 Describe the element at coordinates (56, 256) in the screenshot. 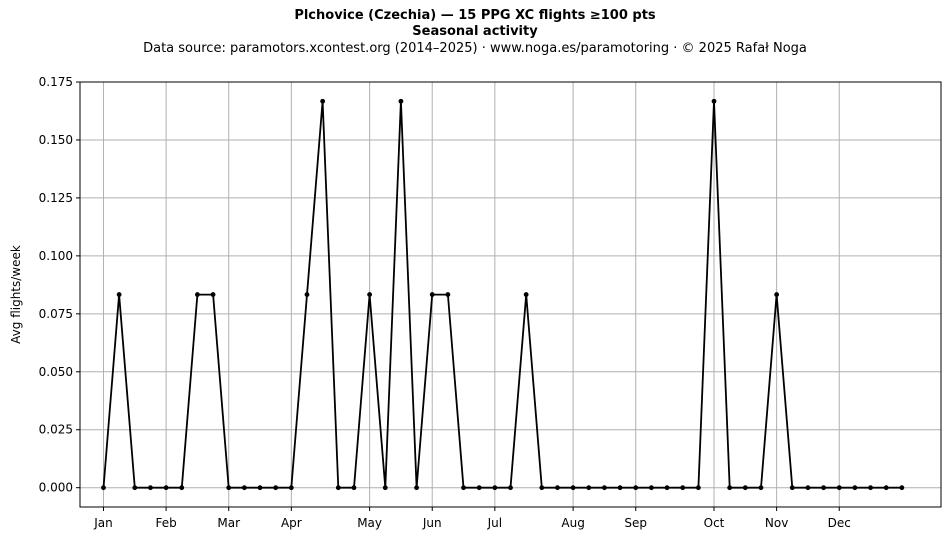

I see `y-tick-label: 0.100` at that location.